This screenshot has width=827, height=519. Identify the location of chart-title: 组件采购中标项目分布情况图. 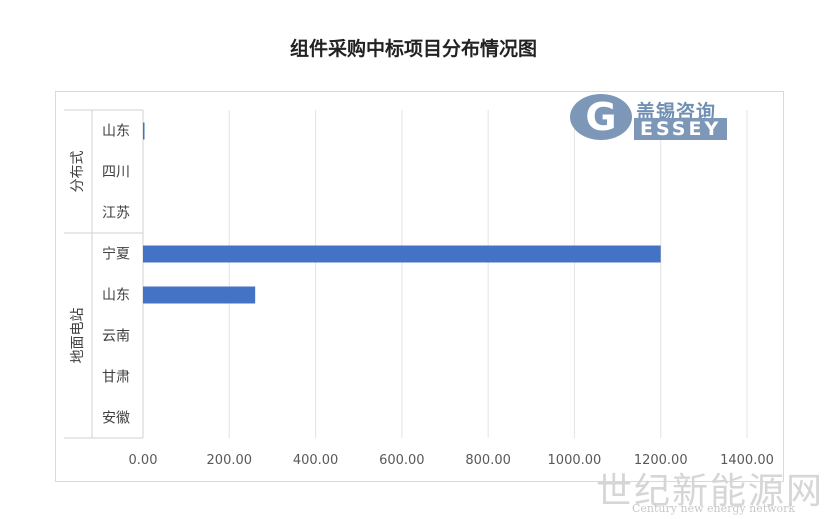
(413, 49).